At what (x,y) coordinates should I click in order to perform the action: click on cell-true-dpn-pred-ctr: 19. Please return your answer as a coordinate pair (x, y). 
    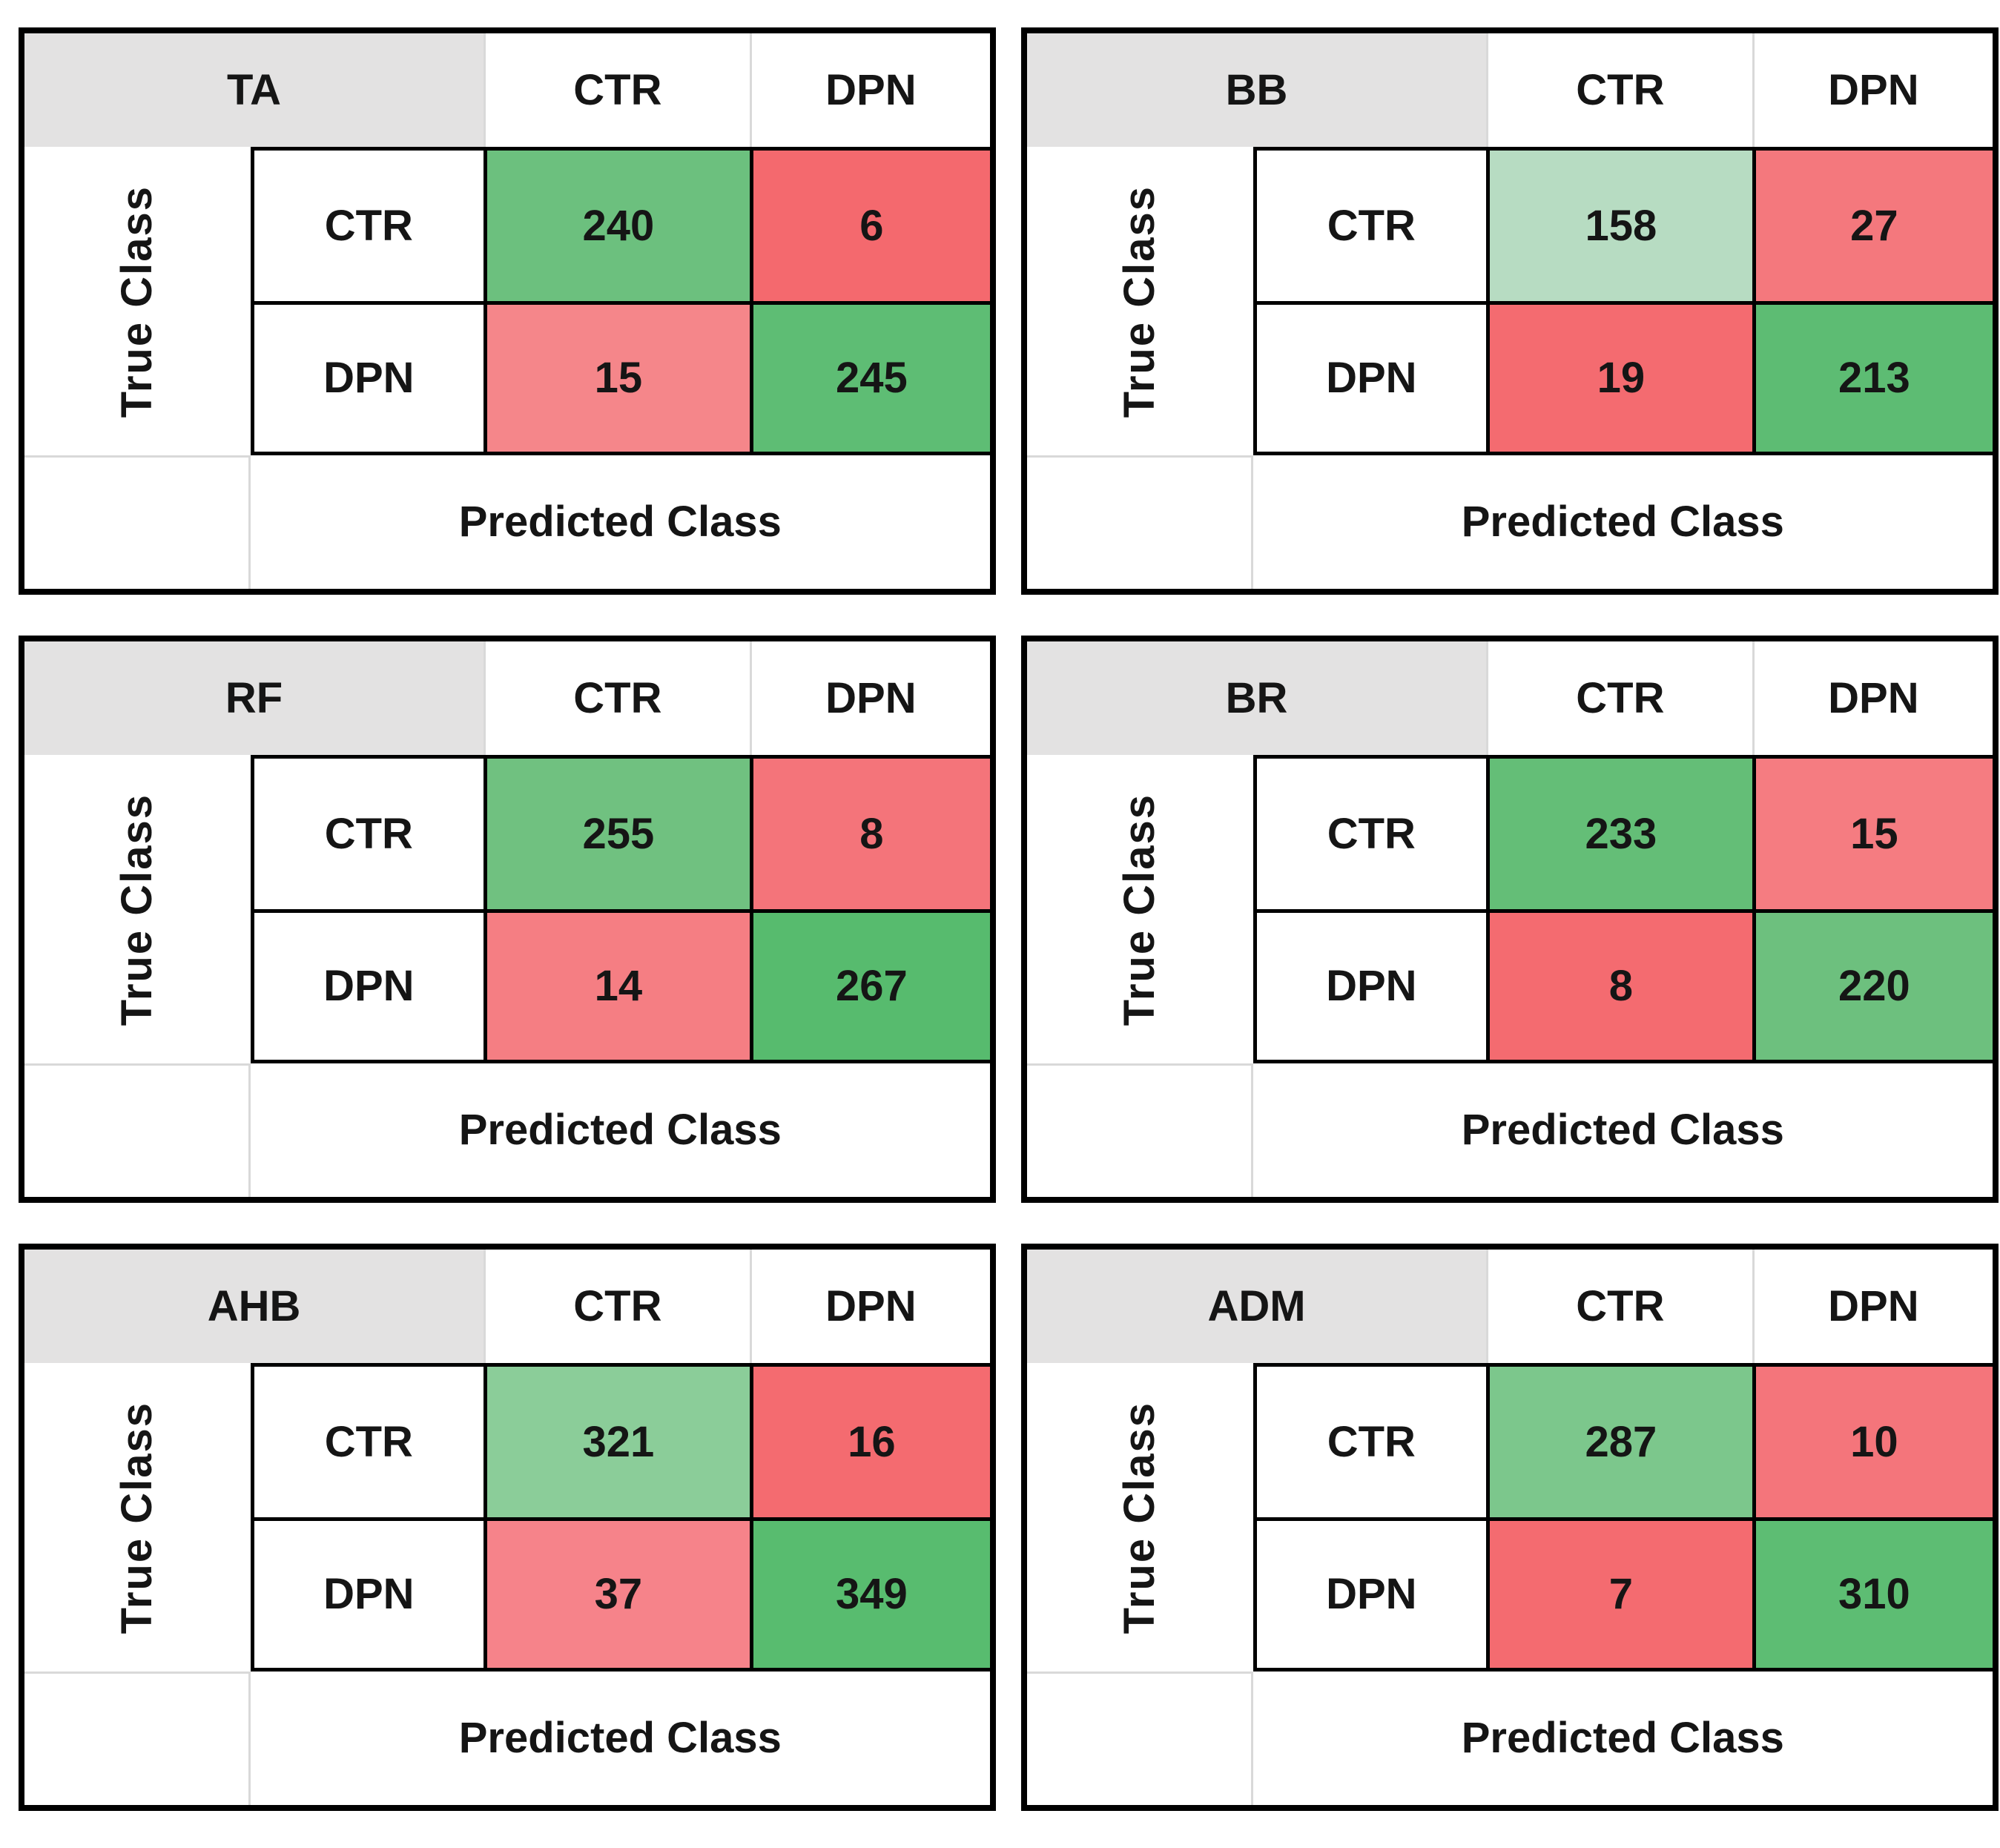
    Looking at the image, I should click on (1619, 378).